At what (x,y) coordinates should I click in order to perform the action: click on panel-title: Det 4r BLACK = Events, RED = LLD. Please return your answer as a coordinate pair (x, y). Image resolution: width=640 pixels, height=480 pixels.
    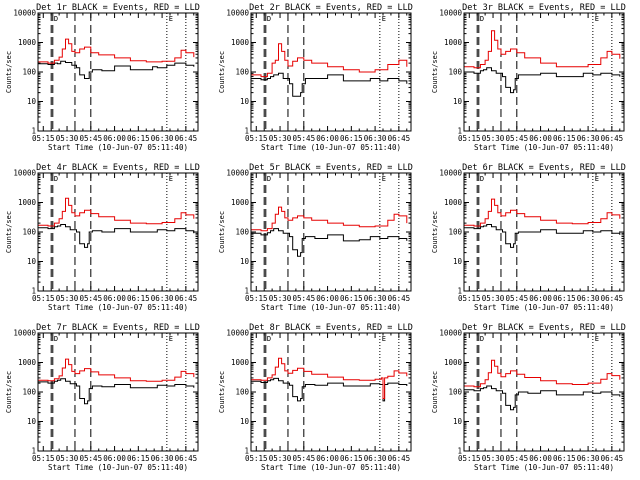
    Looking at the image, I should click on (118, 168).